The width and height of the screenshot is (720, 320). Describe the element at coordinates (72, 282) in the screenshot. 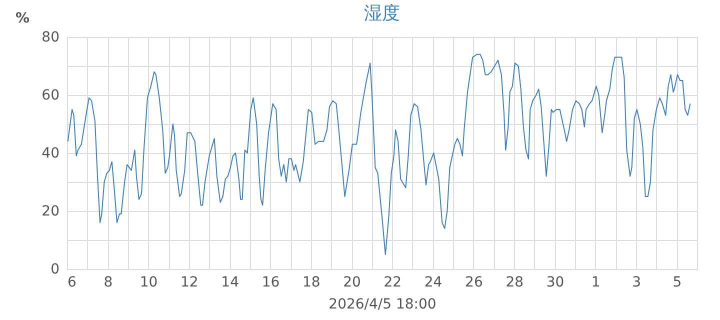

I see `x-tick-label: 6` at that location.